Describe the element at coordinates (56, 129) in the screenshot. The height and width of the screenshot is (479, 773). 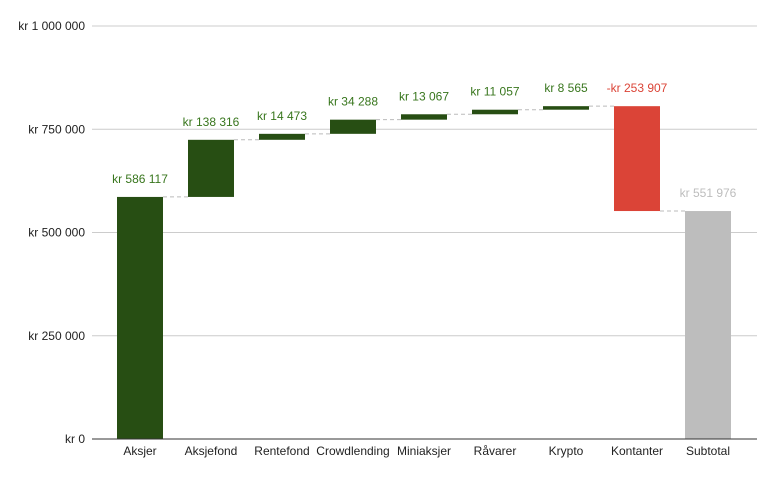
I see `y-tick-label: kr 750 000` at that location.